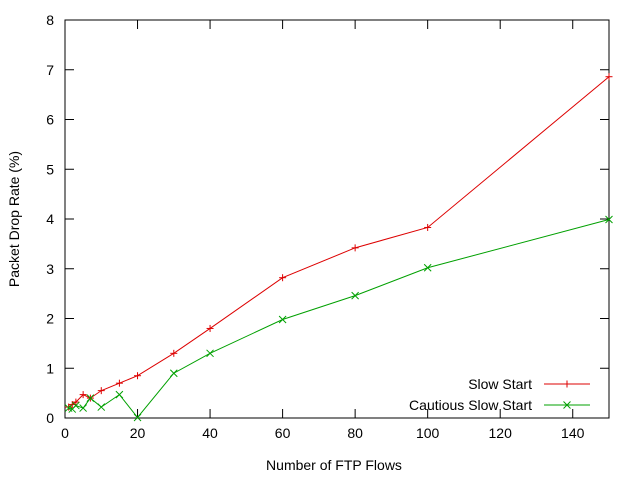 This screenshot has height=480, width=640. I want to click on legend-marker-slow-start, so click(567, 384).